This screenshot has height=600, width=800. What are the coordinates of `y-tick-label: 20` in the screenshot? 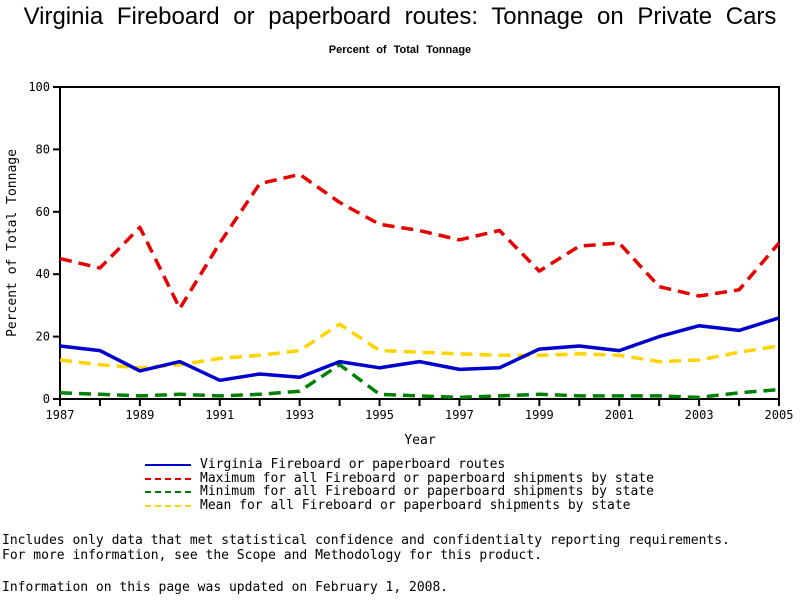 It's located at (43, 337).